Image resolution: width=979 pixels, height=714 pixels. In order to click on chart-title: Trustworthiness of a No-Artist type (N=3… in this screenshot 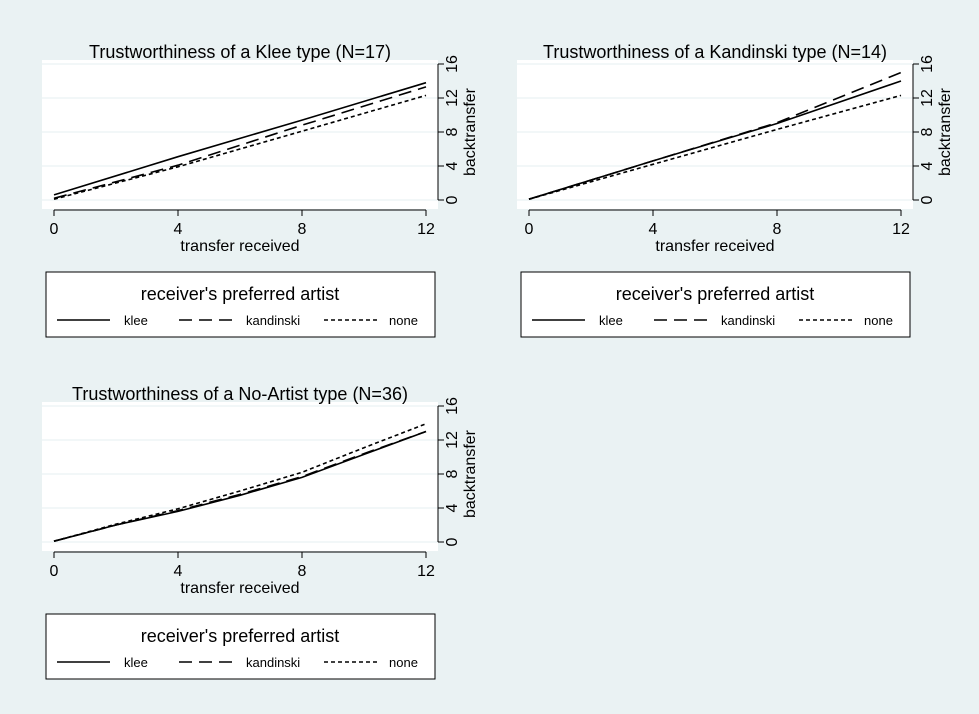, I will do `click(240, 394)`.